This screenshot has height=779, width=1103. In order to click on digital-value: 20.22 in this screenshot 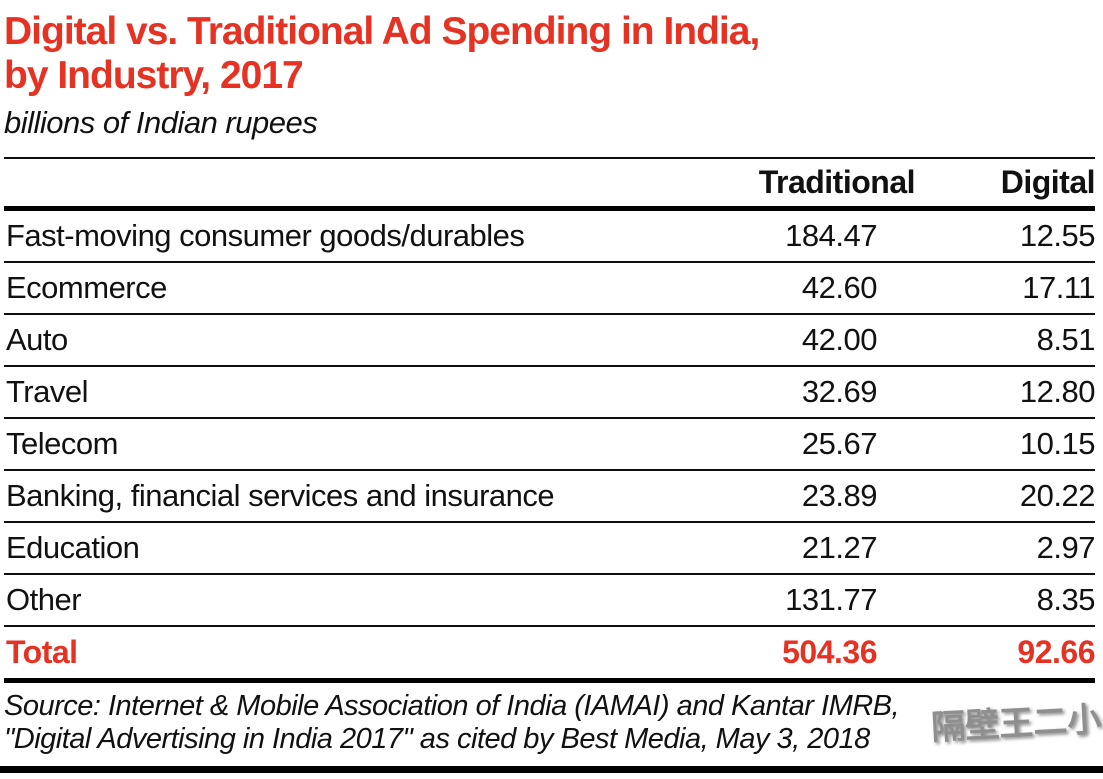, I will do `click(1057, 496)`.